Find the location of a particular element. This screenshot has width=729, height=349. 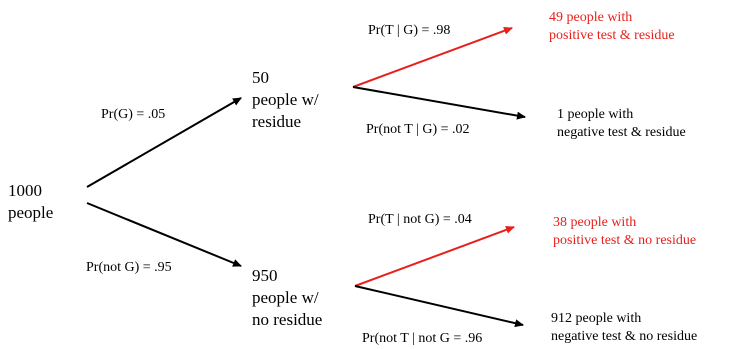

edge-root-to-no-residue is located at coordinates (164, 234).